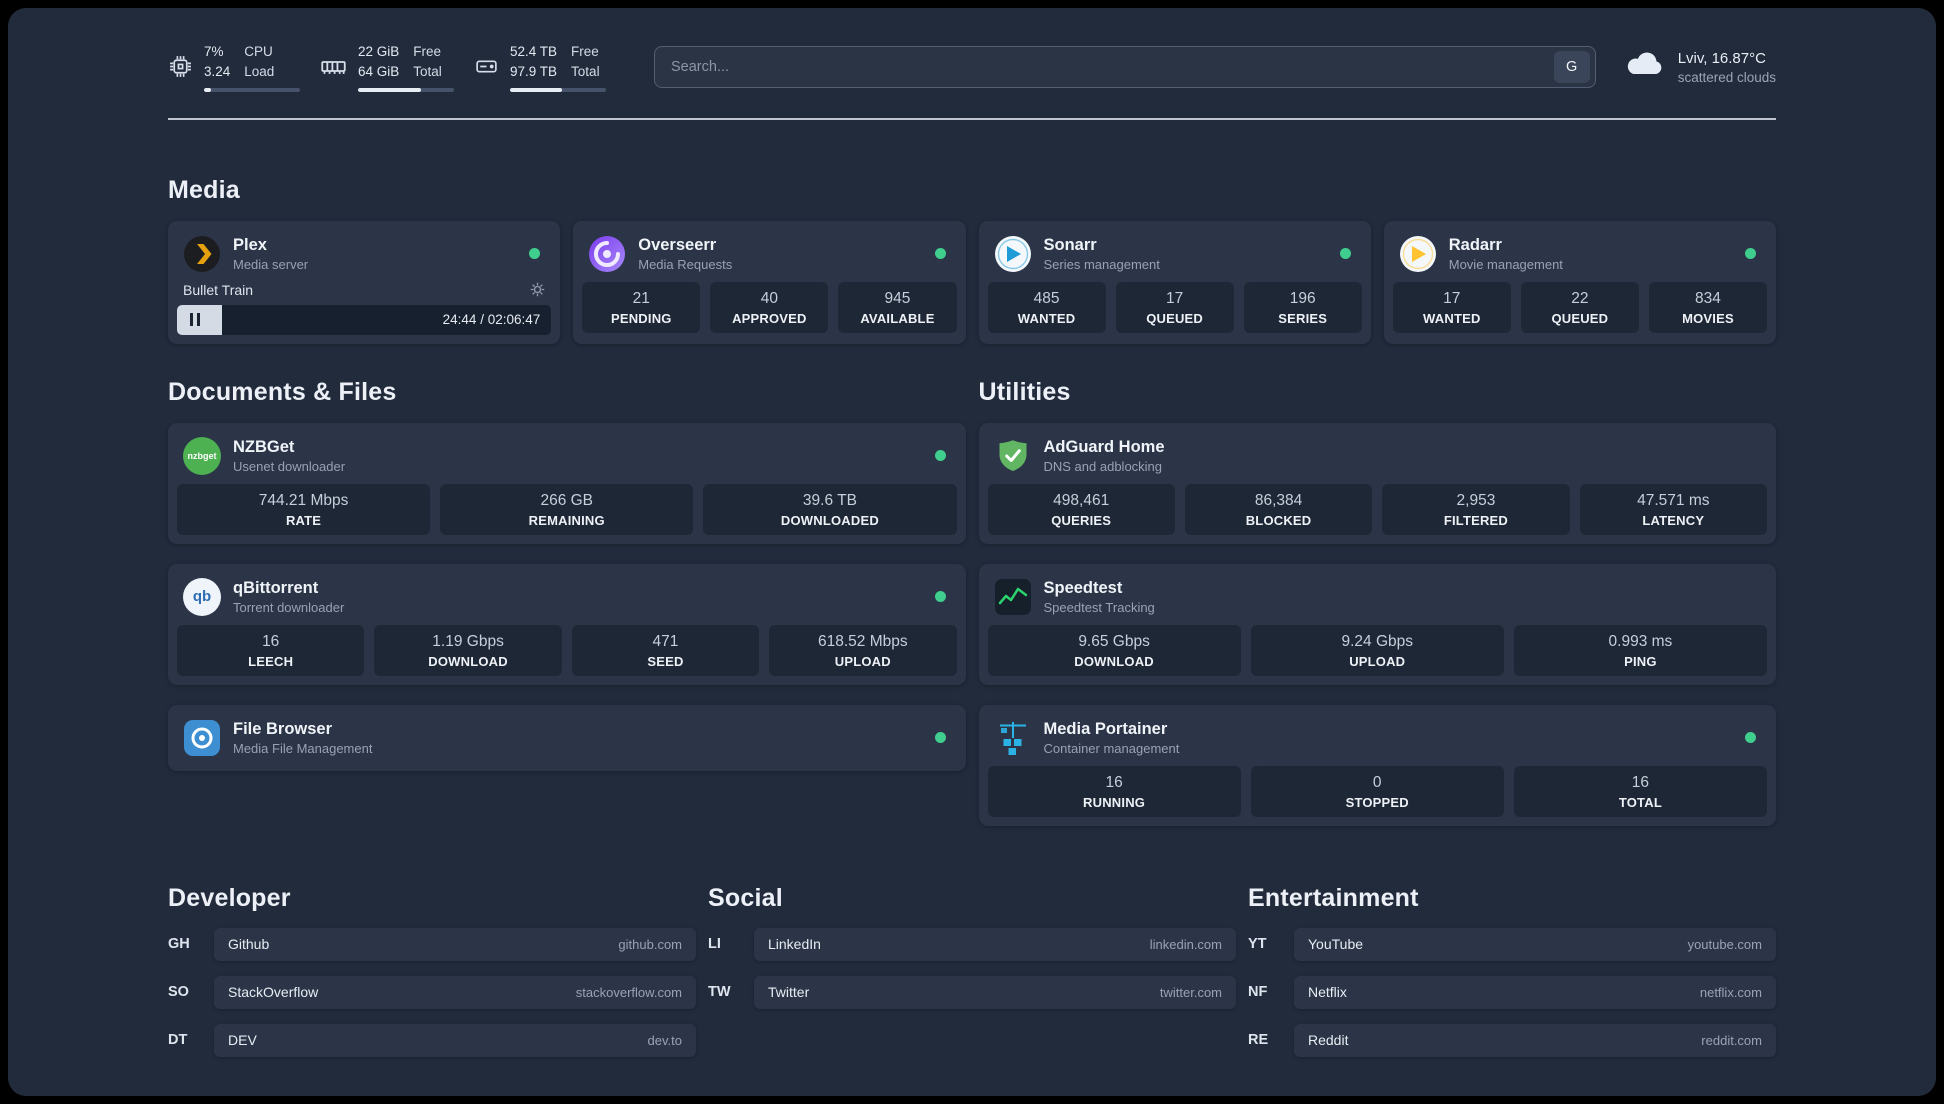  What do you see at coordinates (1111, 748) in the screenshot?
I see `card-desc: Container management` at bounding box center [1111, 748].